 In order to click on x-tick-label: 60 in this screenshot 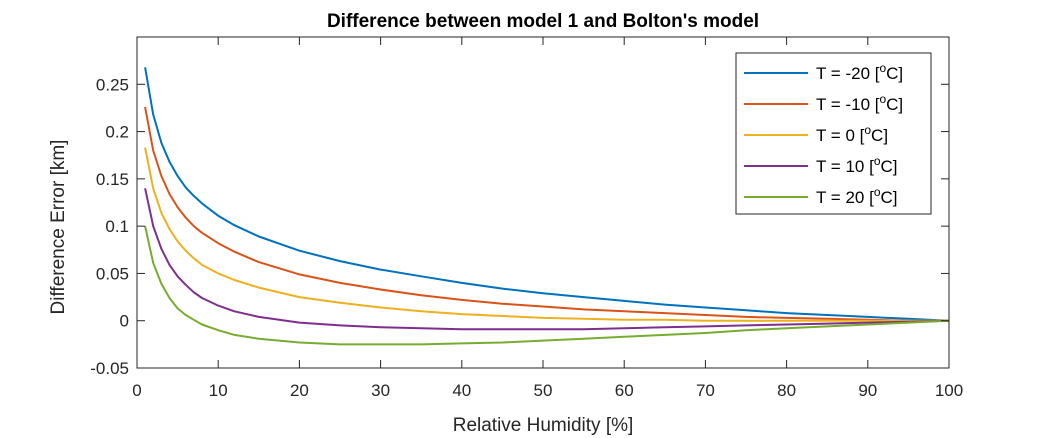, I will do `click(624, 390)`.